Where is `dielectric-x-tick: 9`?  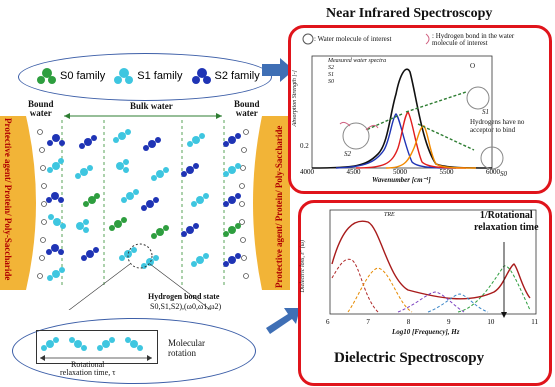 dielectric-x-tick: 9 is located at coordinates (449, 322).